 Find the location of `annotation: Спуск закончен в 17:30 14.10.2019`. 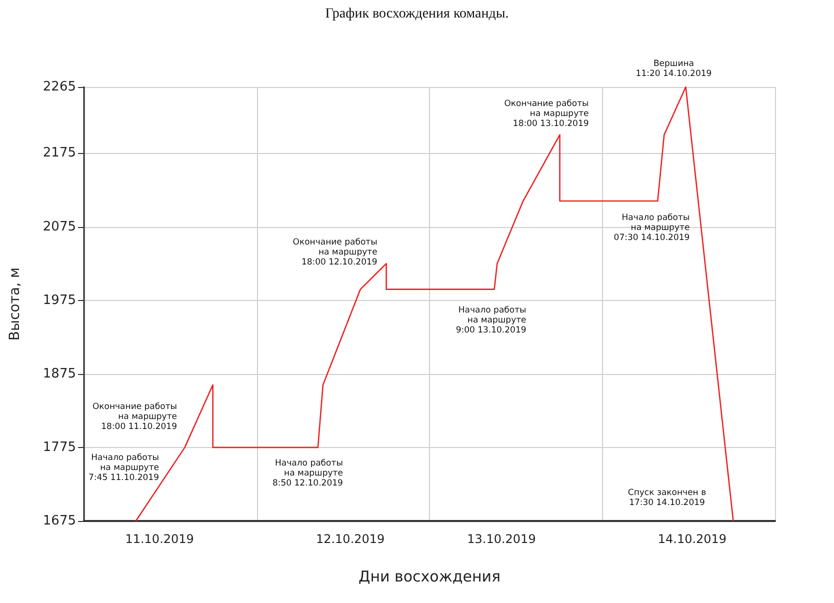

annotation: Спуск закончен в 17:30 14.10.2019 is located at coordinates (667, 498).